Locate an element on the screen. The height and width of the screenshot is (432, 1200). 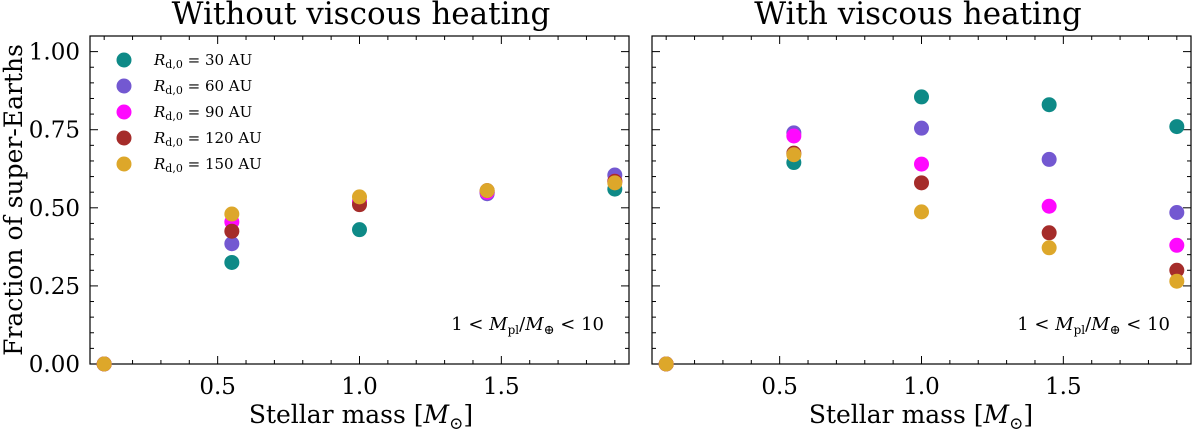
y-tick-label: 0.00 is located at coordinates (54, 365).